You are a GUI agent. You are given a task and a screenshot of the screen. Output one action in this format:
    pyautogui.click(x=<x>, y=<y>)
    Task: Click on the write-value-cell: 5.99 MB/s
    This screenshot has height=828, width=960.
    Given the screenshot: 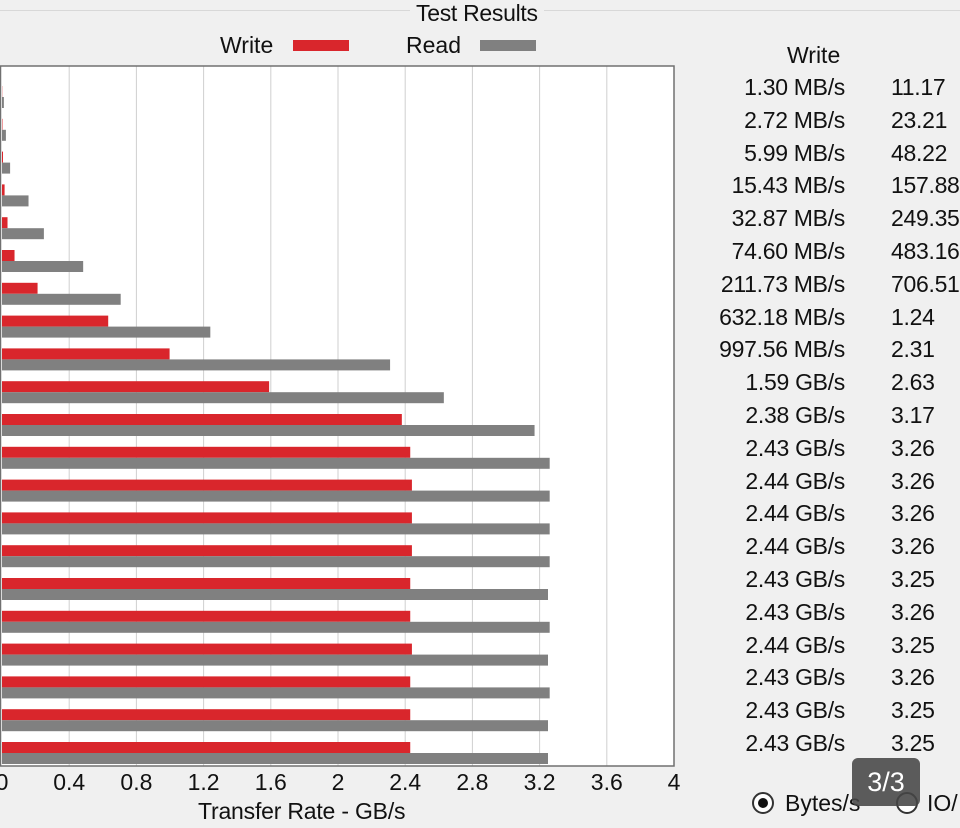 What is the action you would take?
    pyautogui.click(x=794, y=152)
    